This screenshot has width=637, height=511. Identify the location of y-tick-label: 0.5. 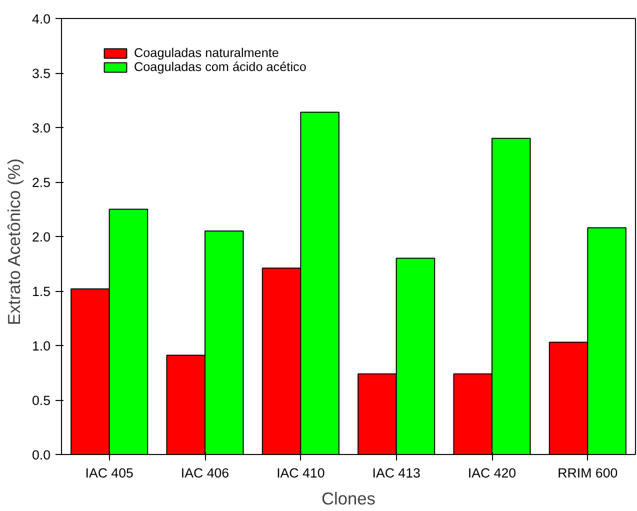
(41, 400).